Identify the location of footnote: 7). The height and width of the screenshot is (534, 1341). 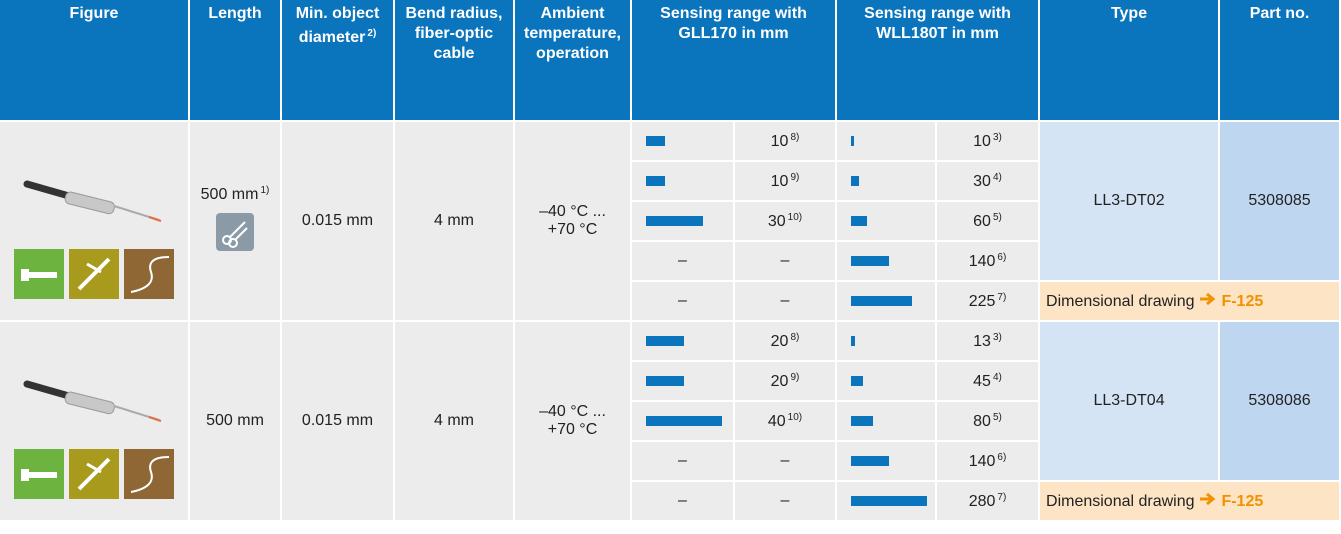
(1002, 497).